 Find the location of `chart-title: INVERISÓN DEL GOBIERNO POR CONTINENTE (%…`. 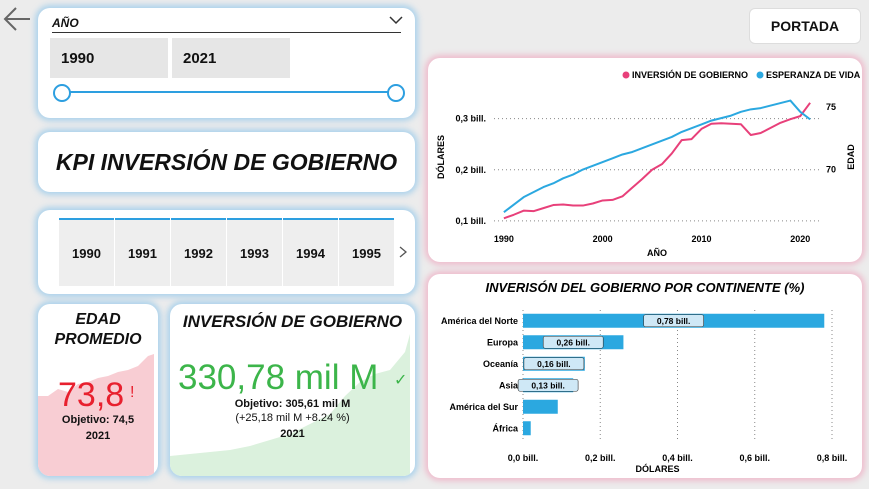

chart-title: INVERISÓN DEL GOBIERNO POR CONTINENTE (%… is located at coordinates (644, 287).